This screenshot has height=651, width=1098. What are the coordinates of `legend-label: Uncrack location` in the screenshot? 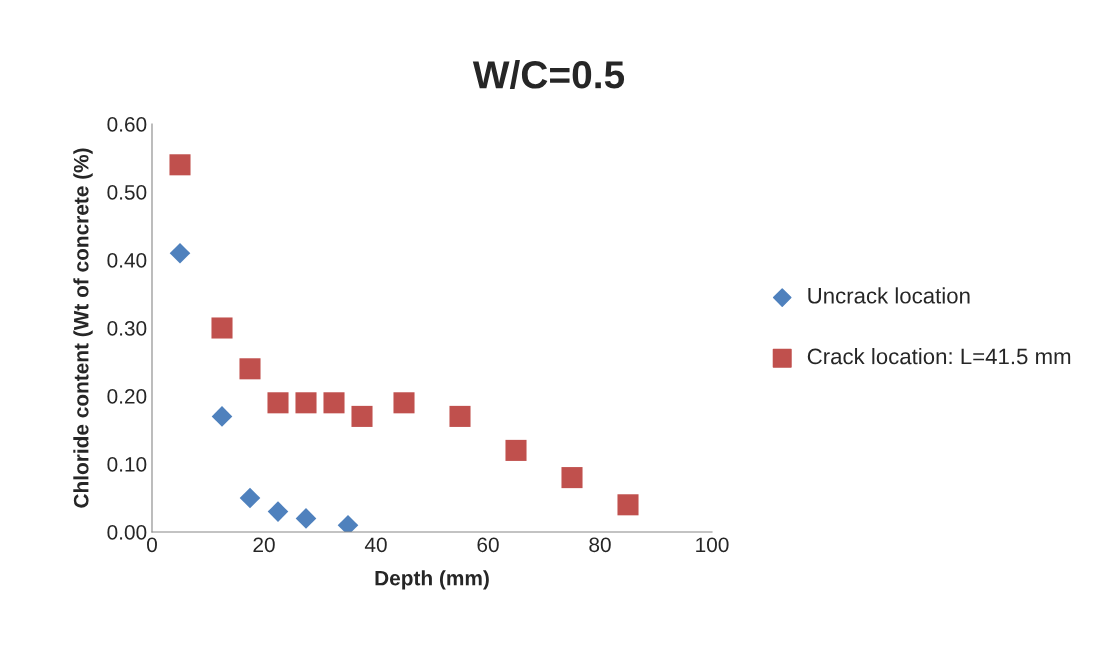 It's located at (889, 295).